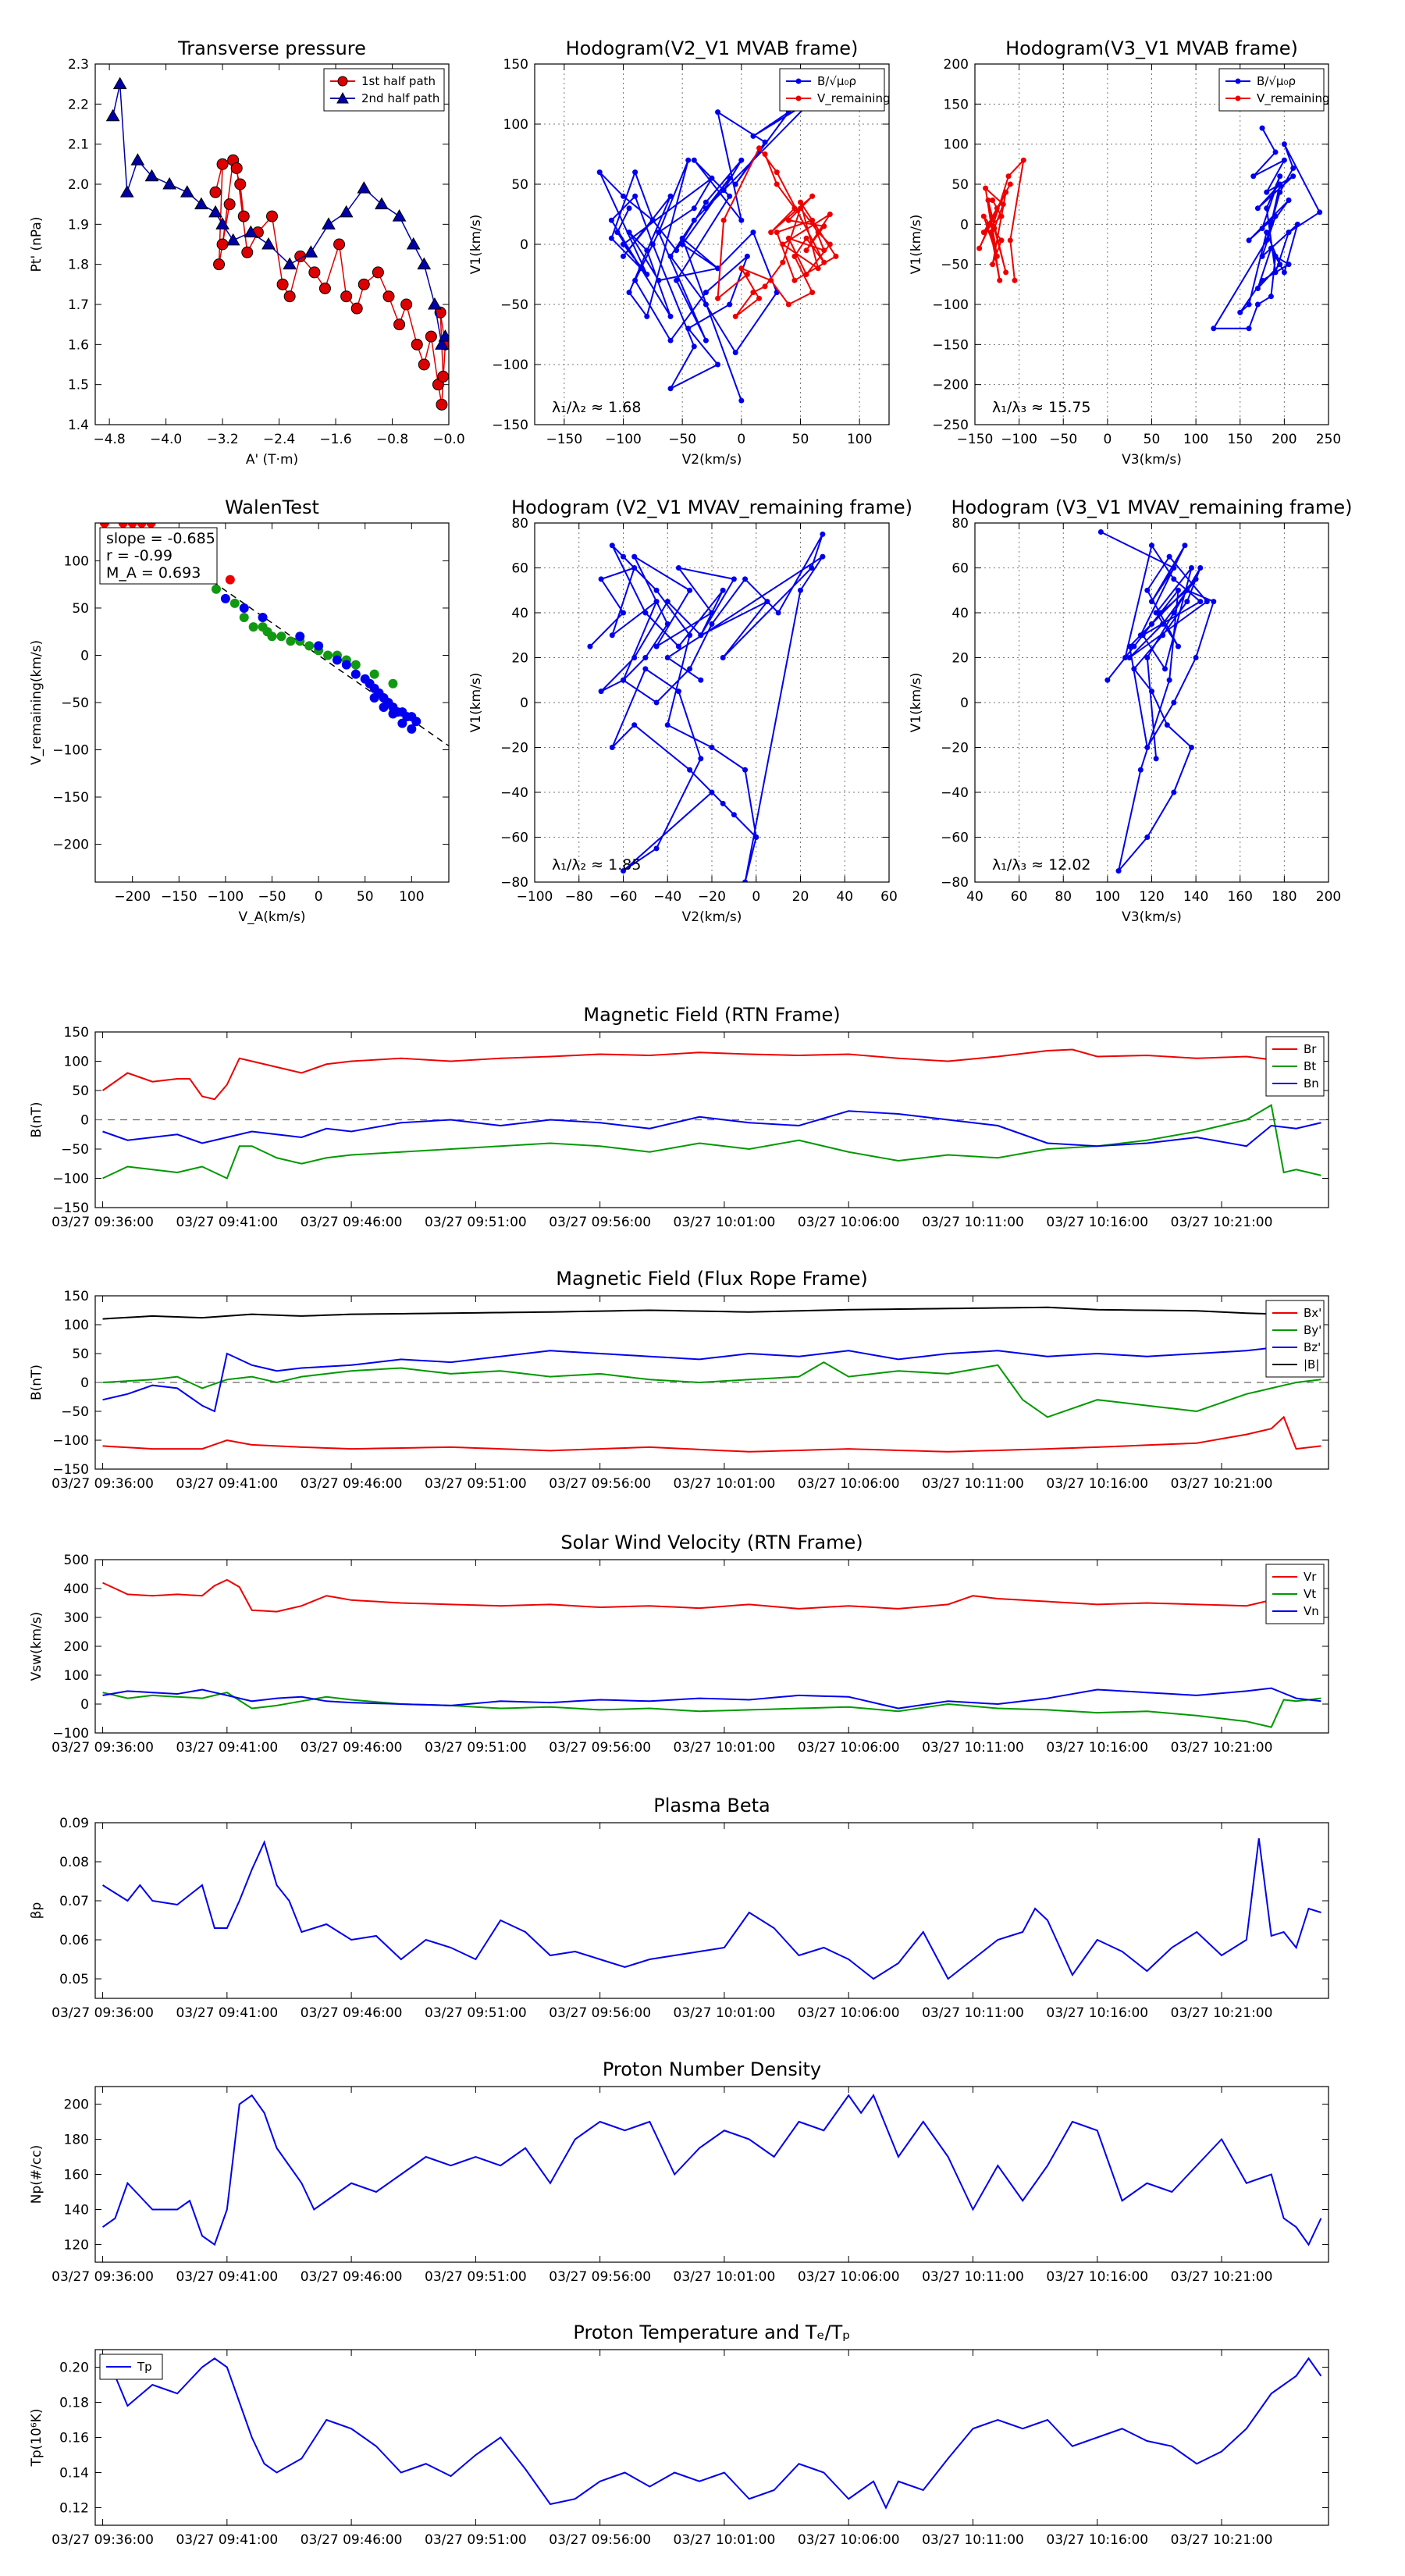  What do you see at coordinates (712, 1128) in the screenshot?
I see `series-Bn` at bounding box center [712, 1128].